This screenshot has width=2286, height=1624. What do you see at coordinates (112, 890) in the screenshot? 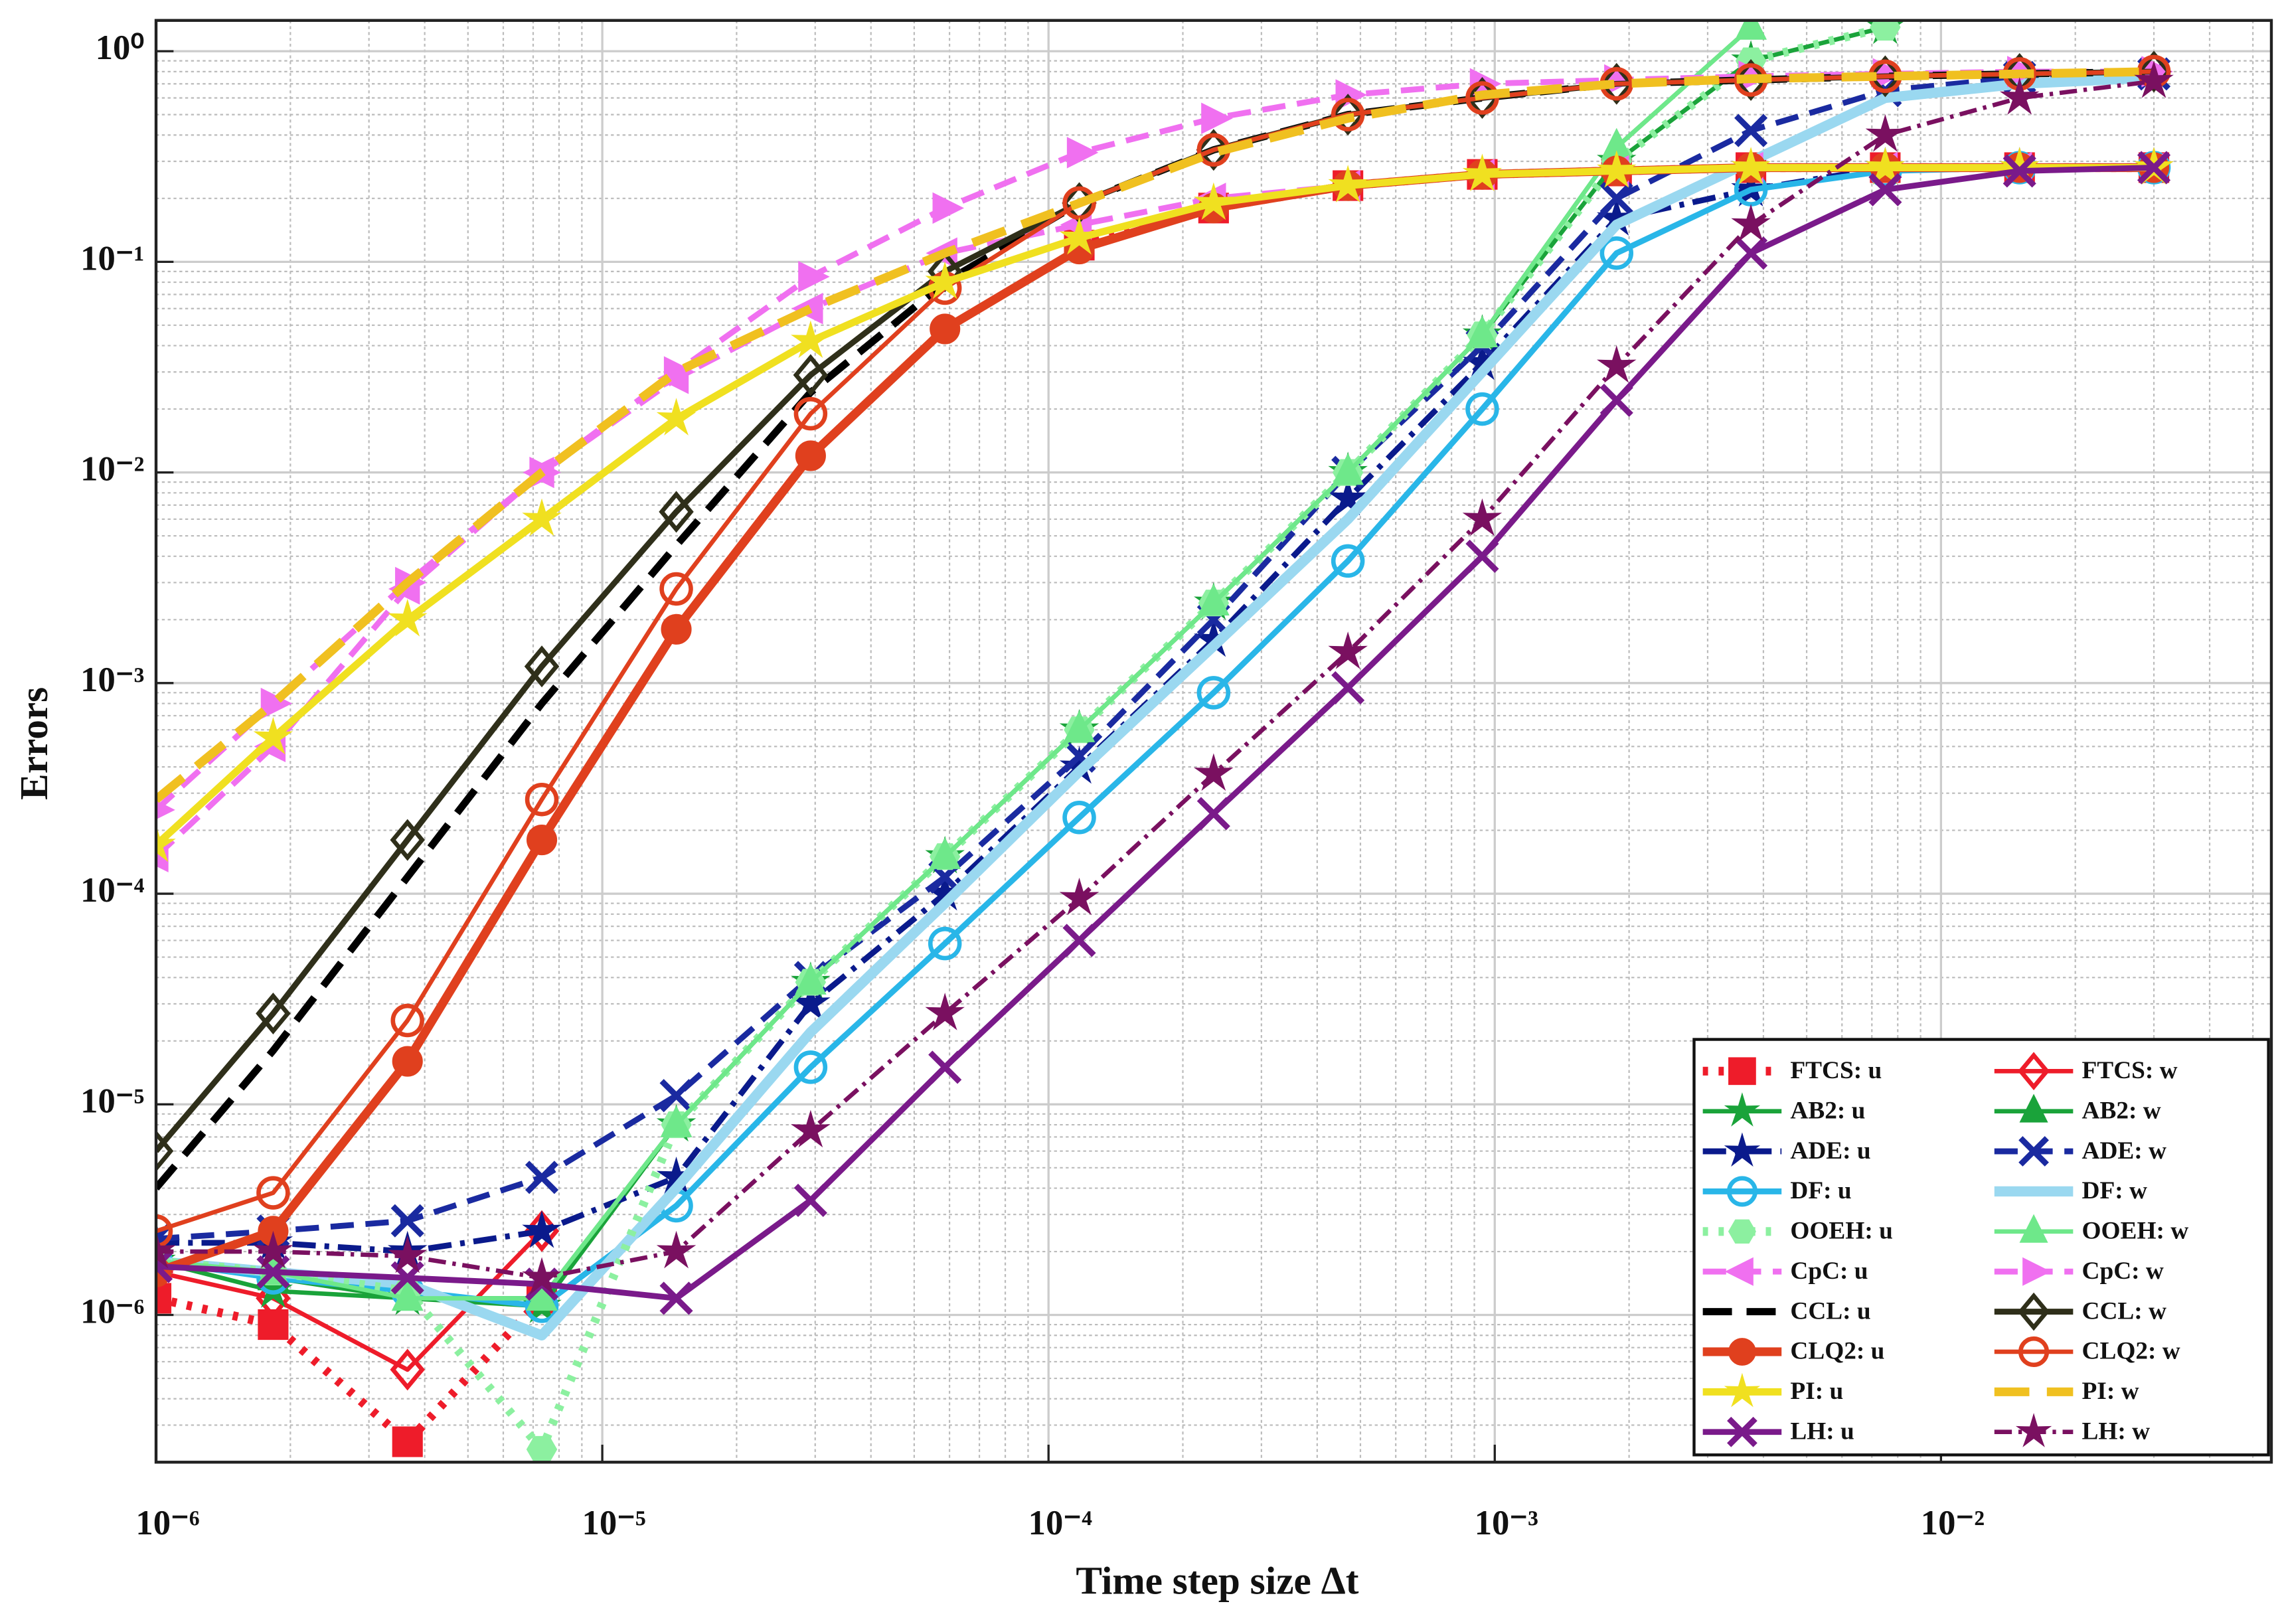
I see `y-tick-label: 10⁻⁴` at bounding box center [112, 890].